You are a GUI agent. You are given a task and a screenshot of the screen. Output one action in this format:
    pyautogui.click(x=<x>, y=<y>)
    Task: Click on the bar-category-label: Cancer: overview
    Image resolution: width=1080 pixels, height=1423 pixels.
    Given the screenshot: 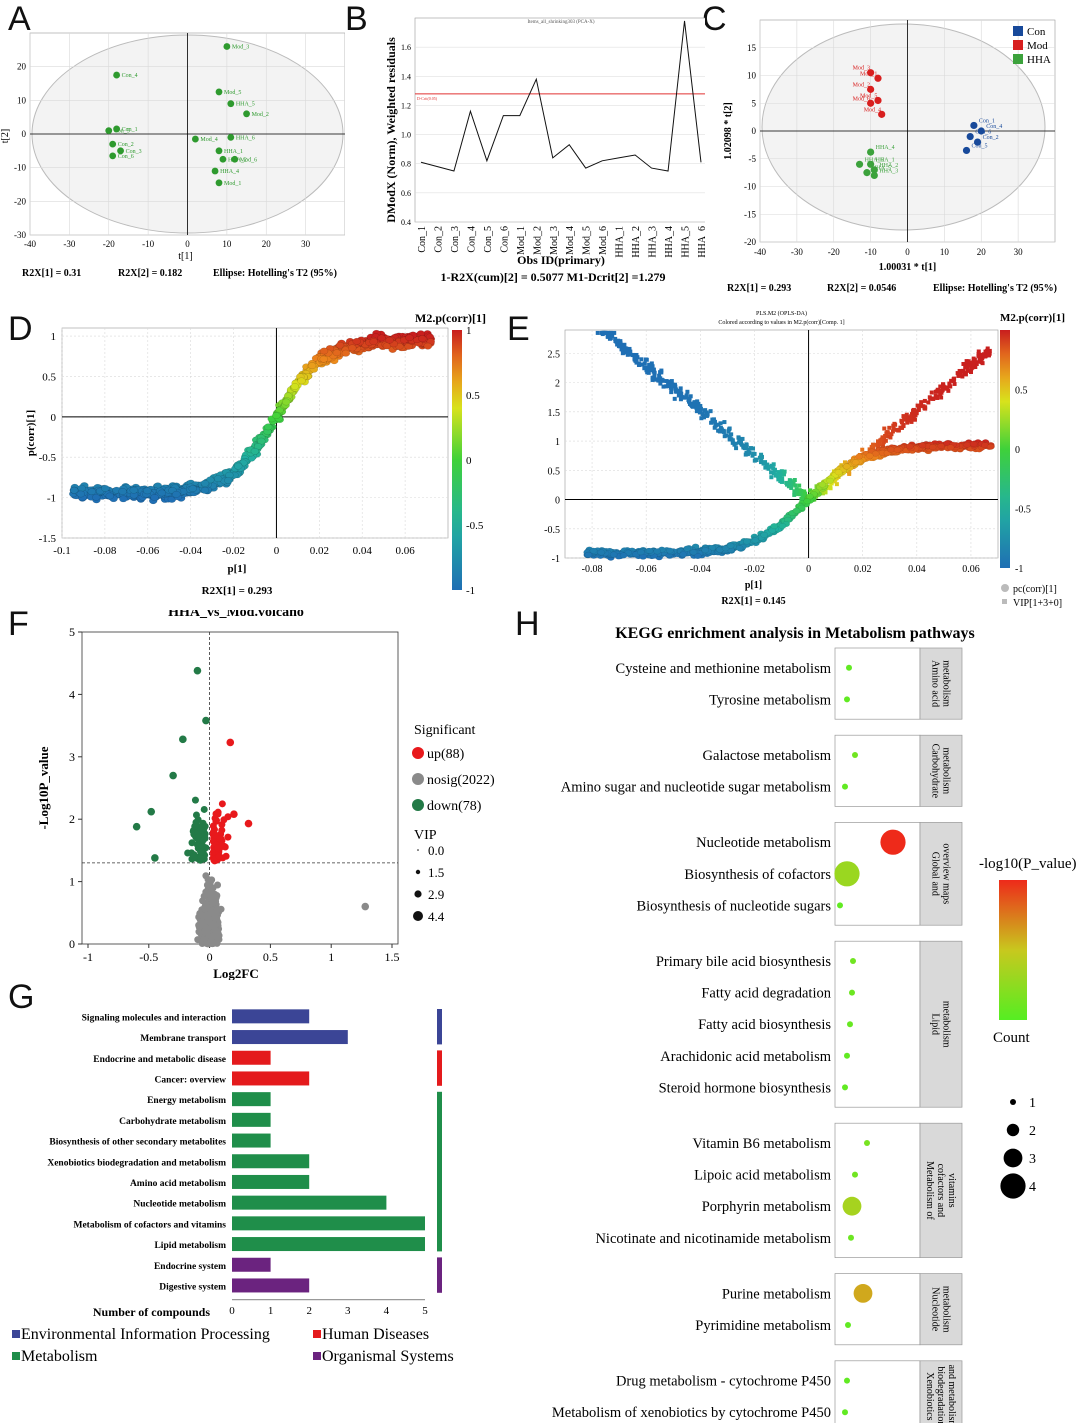 What is the action you would take?
    pyautogui.click(x=191, y=1080)
    